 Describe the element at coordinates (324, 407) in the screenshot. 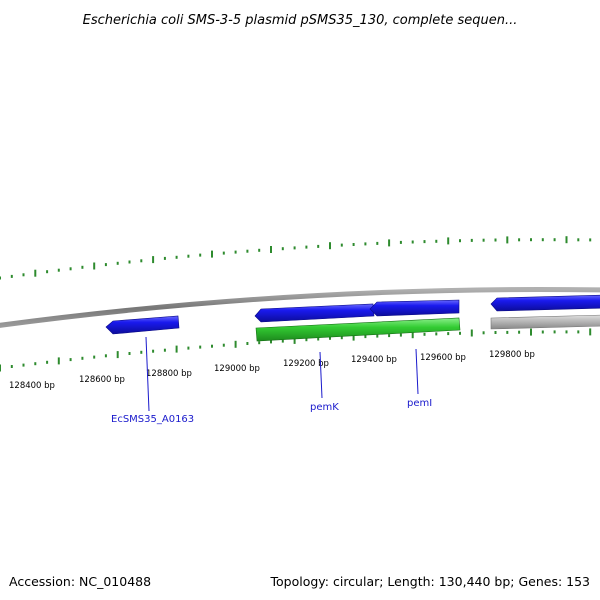

I see `gene-label-pemk: pemK` at that location.